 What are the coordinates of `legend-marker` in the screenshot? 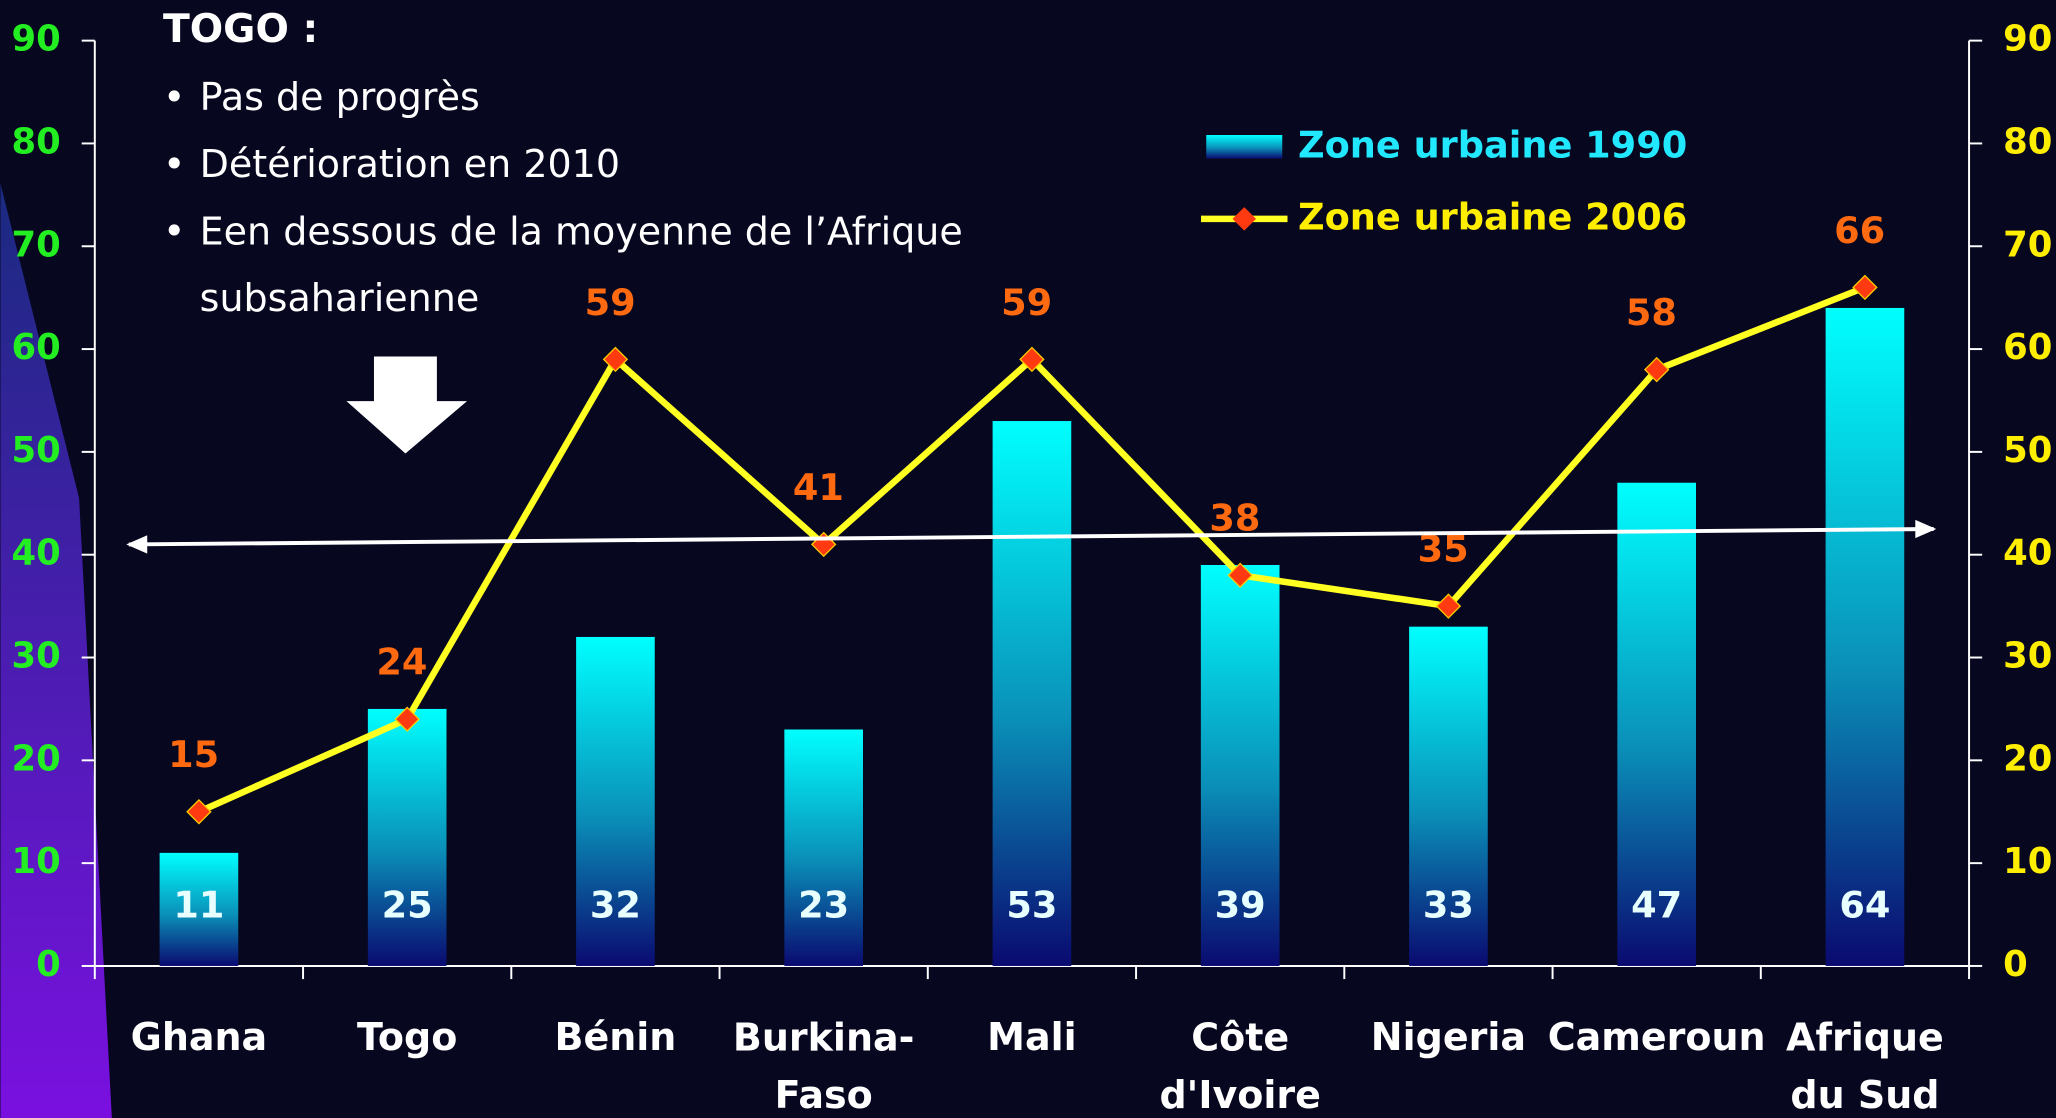 It's located at (1244, 219).